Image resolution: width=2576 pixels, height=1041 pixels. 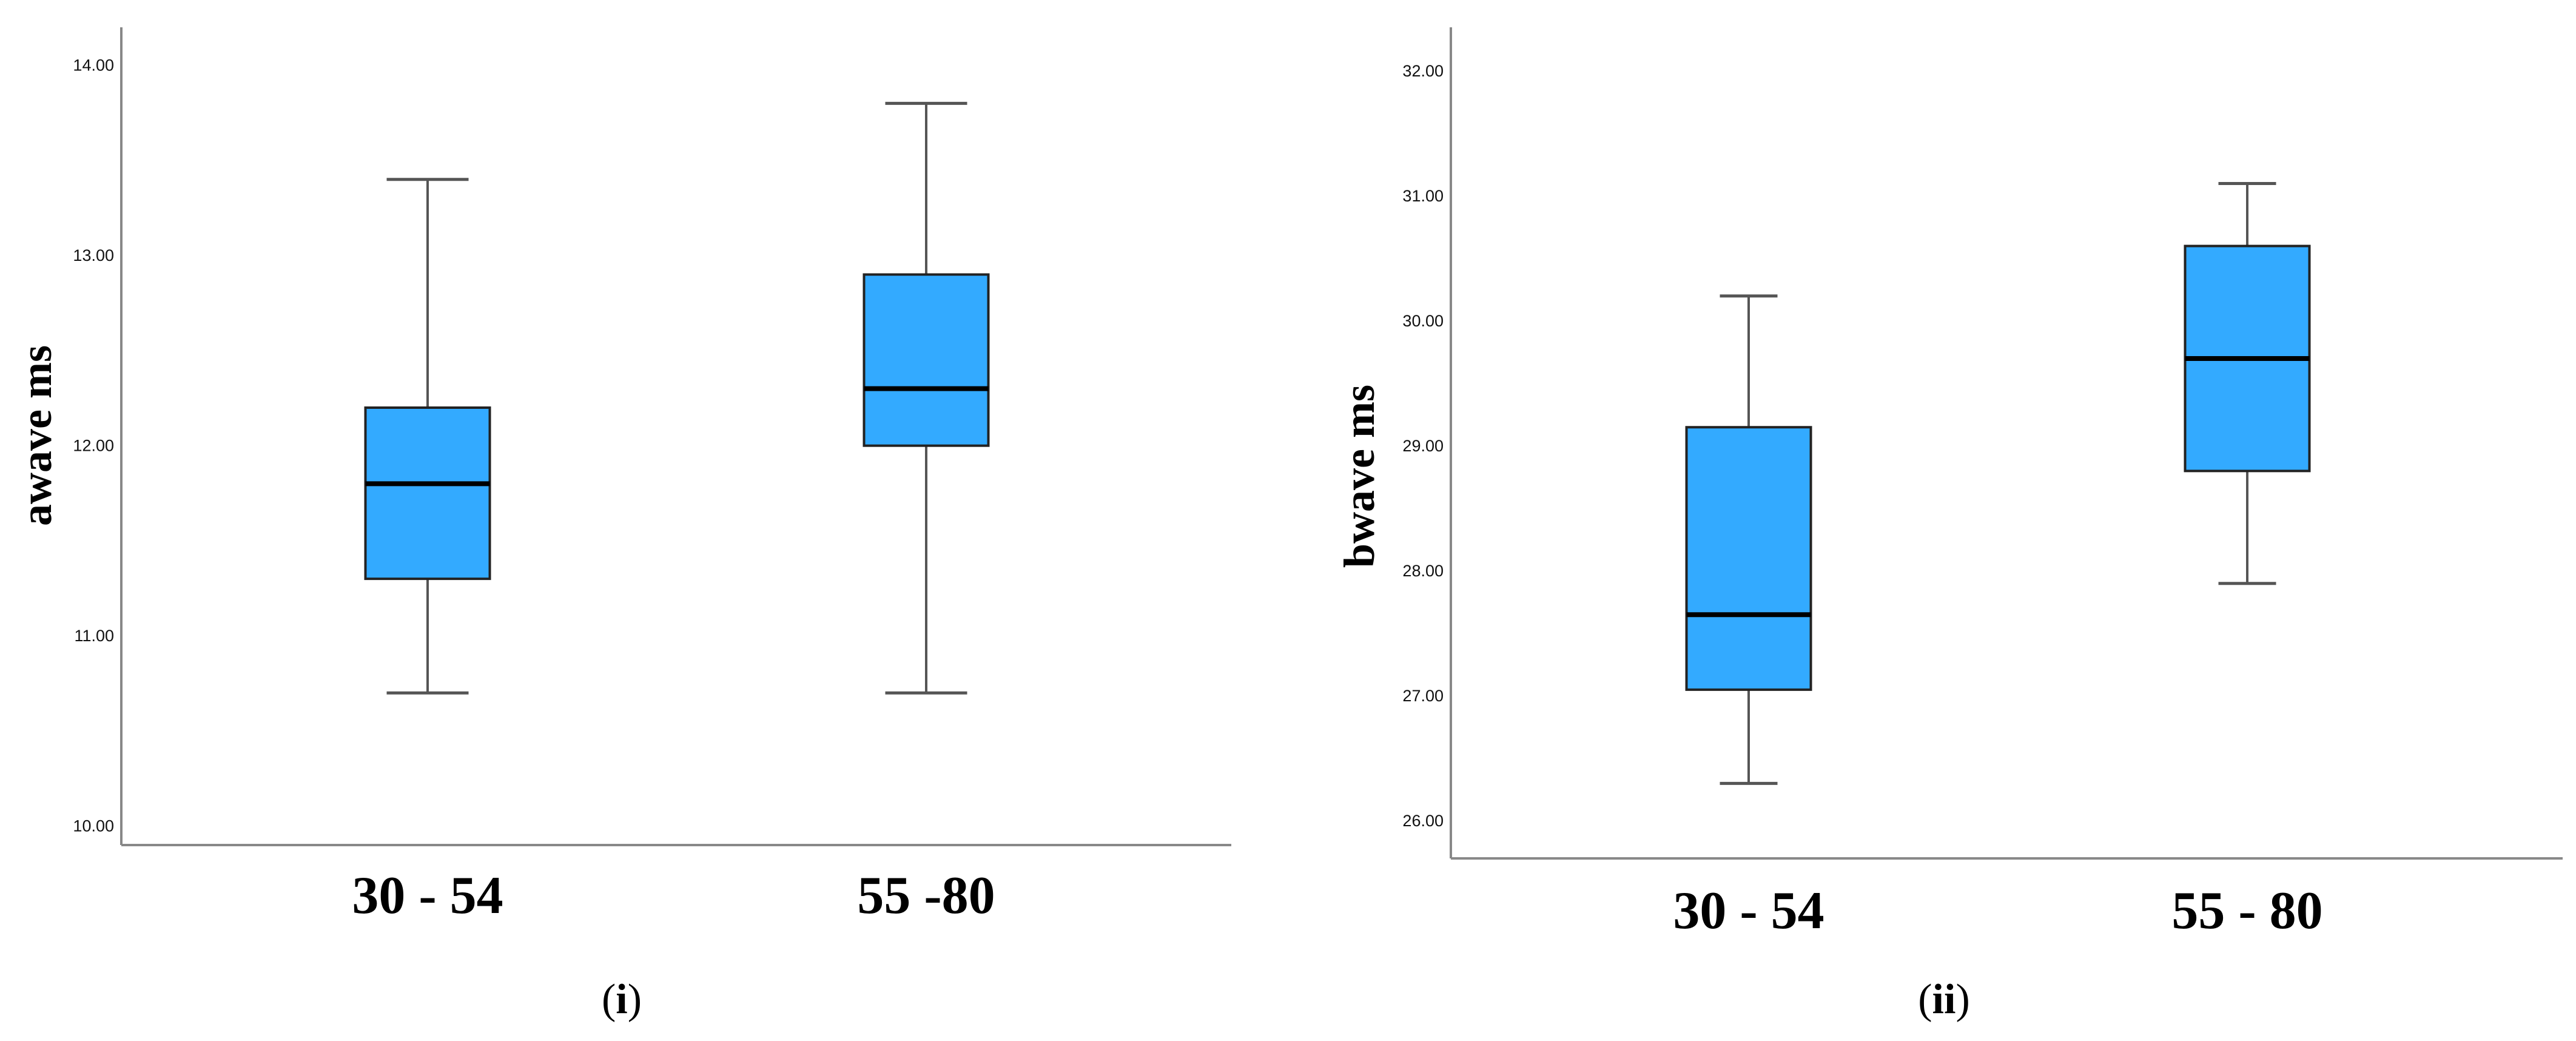 What do you see at coordinates (1423, 571) in the screenshot?
I see `y-tick-label: 28.00` at bounding box center [1423, 571].